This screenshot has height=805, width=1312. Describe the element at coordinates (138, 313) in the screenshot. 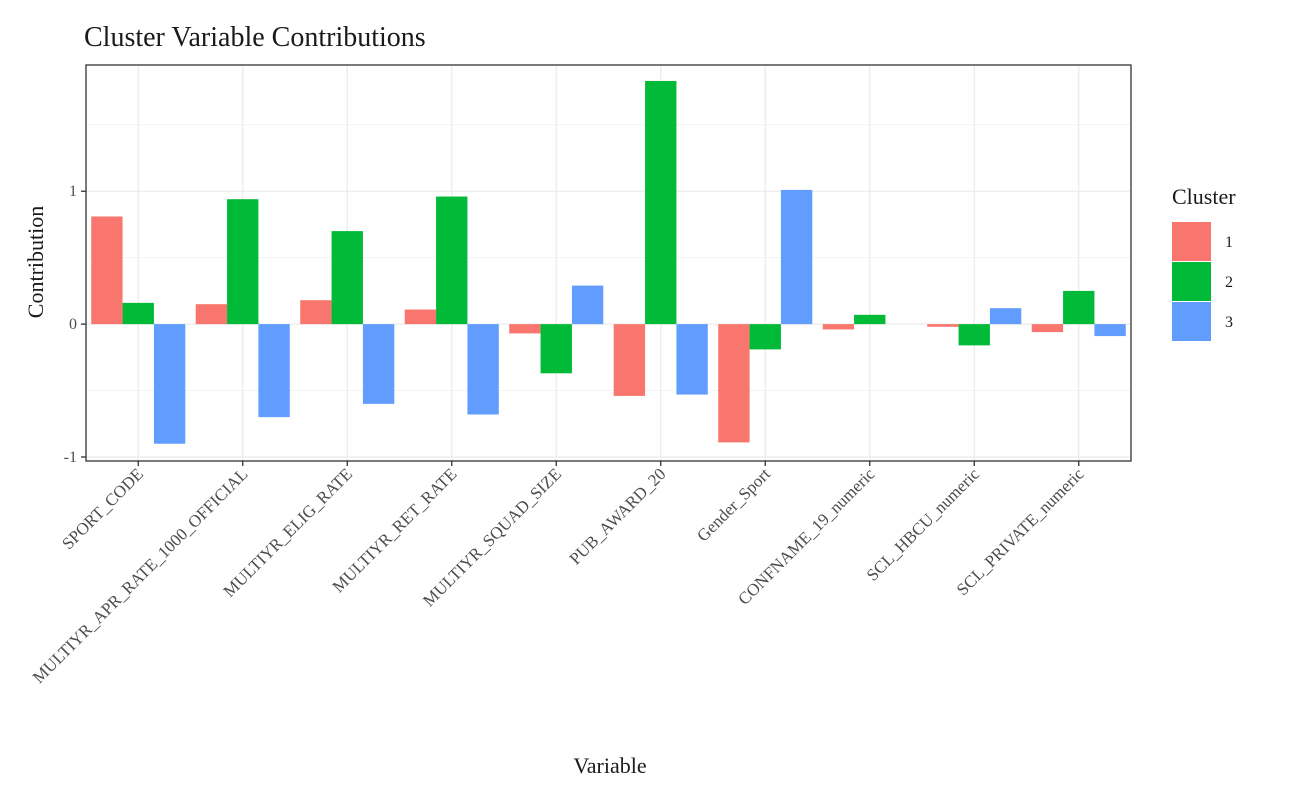

I see `bar-cluster-2-SPORT_CODE` at that location.